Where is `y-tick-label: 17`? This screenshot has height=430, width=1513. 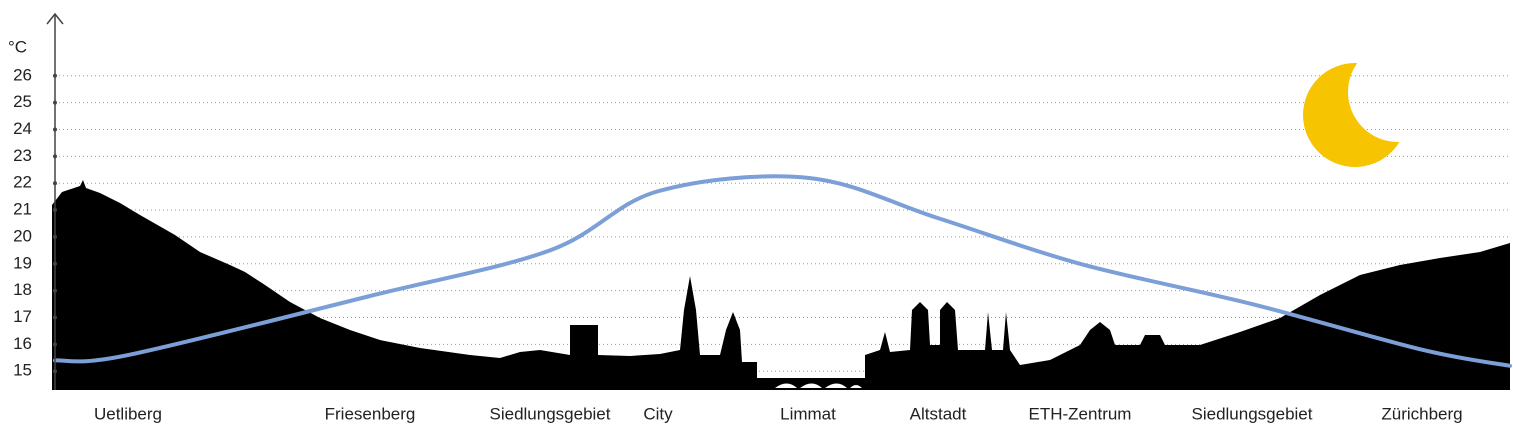
y-tick-label: 17 is located at coordinates (22, 316).